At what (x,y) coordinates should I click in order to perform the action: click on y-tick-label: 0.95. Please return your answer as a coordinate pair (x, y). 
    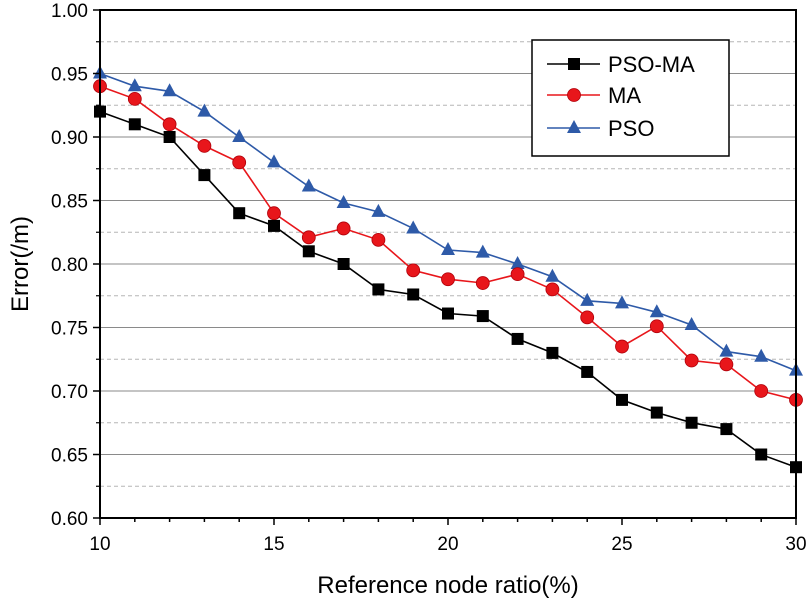
    Looking at the image, I should click on (69, 75).